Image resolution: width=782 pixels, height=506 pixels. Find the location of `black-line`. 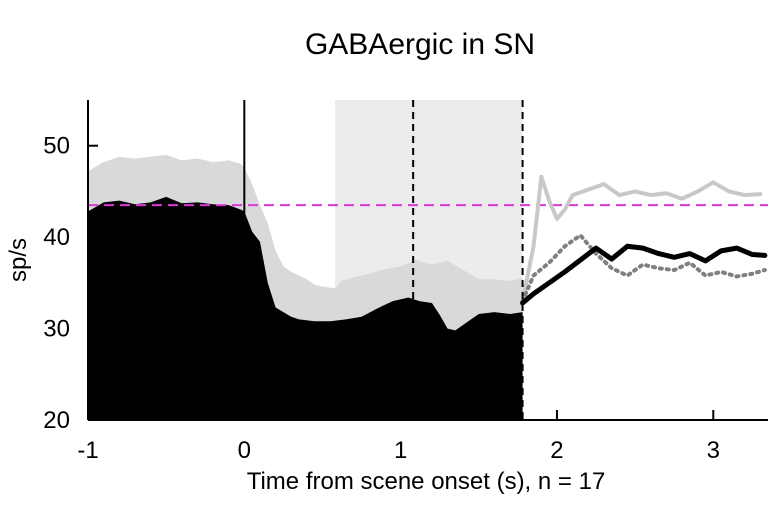

black-line is located at coordinates (644, 274).